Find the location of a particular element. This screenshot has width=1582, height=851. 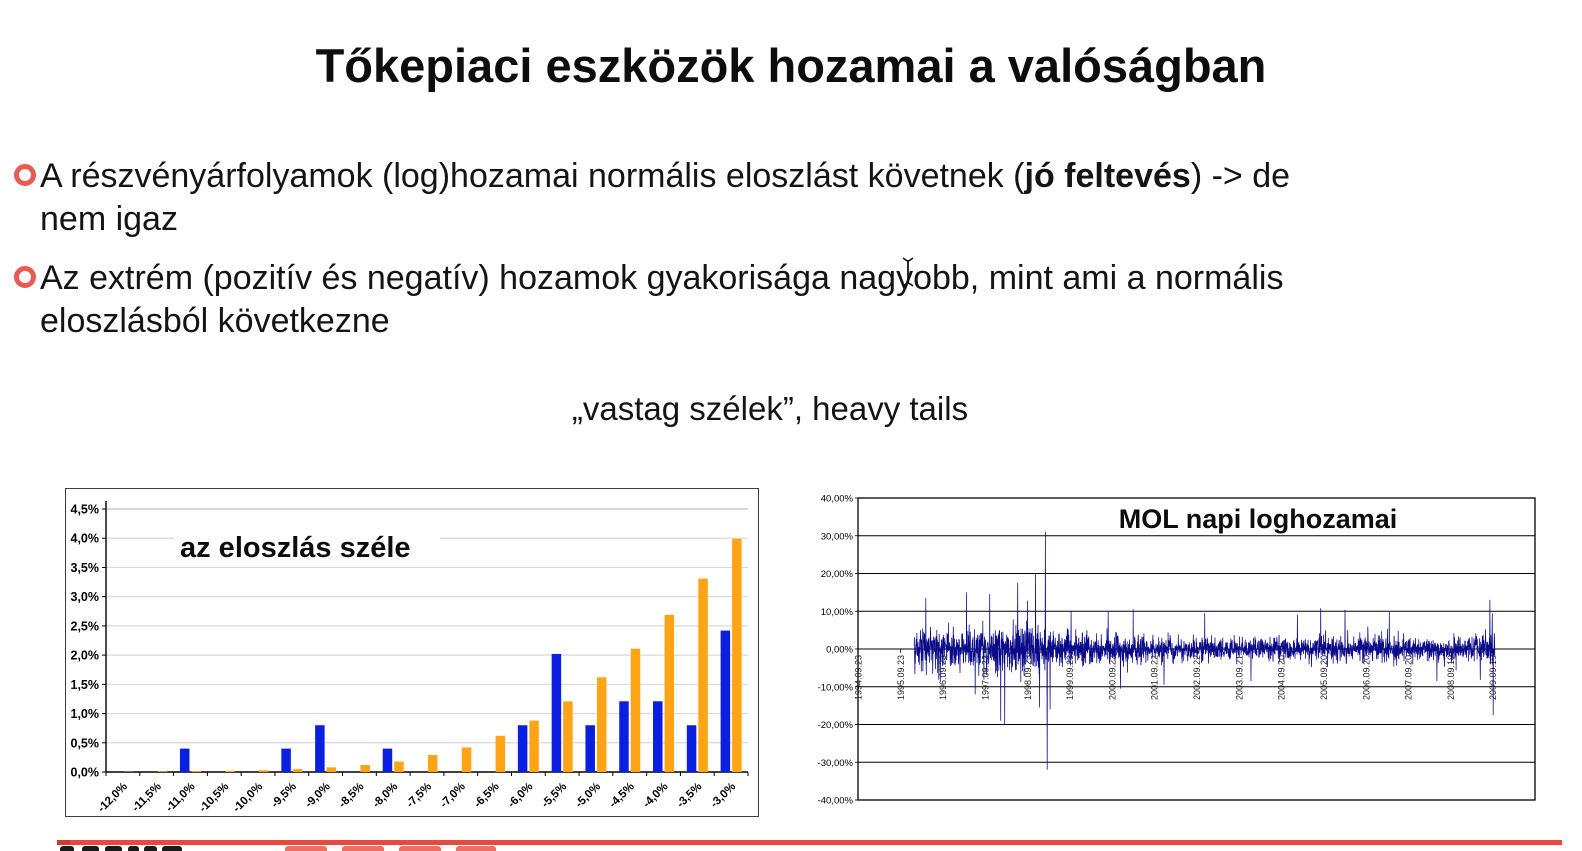

svg-text: 1,0% is located at coordinates (85, 714).